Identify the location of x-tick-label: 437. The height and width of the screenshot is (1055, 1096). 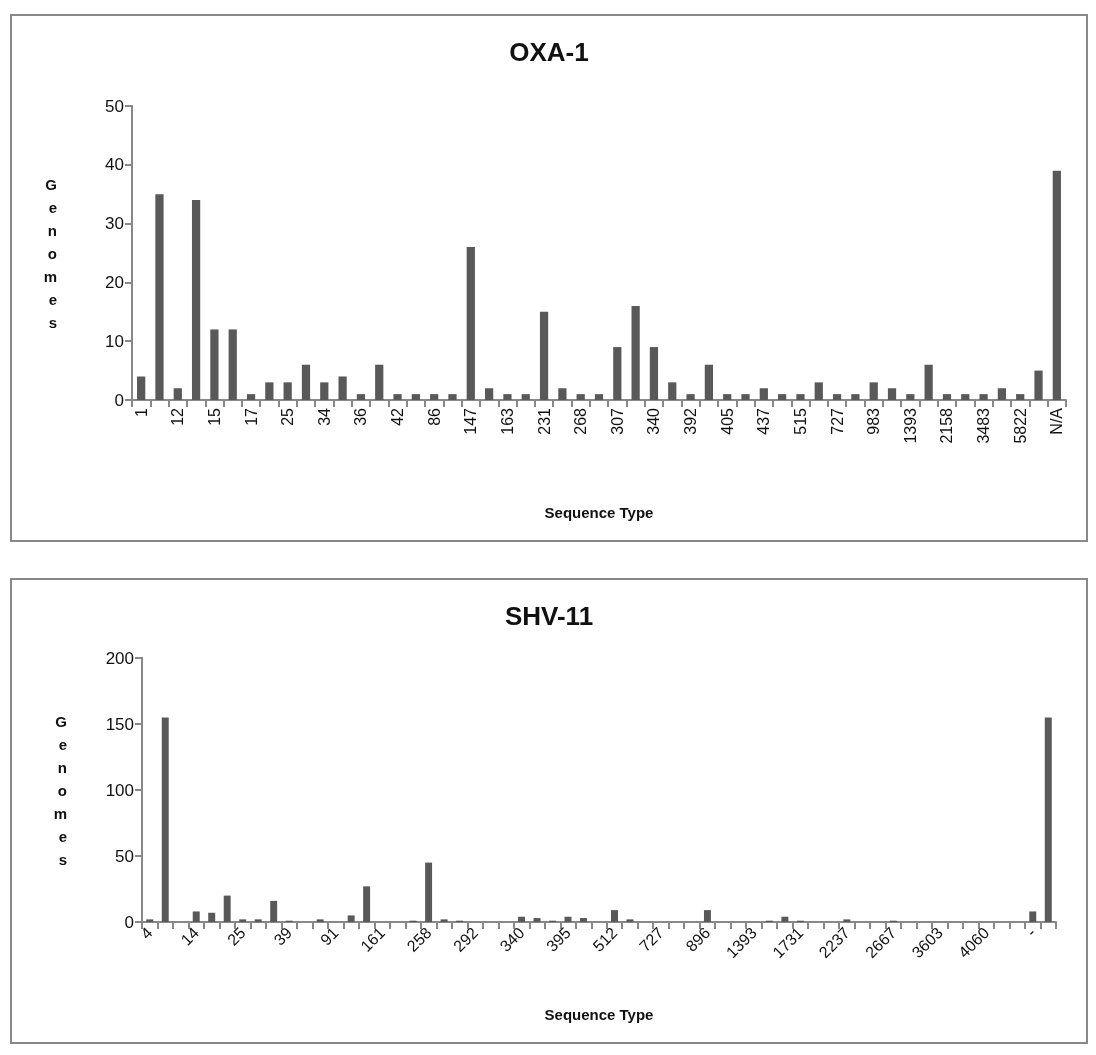
(764, 421).